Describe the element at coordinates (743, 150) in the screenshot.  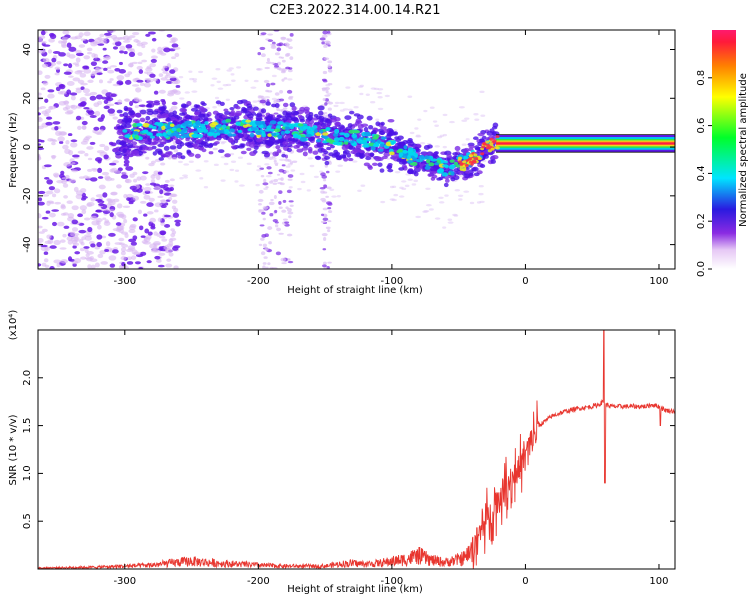
I see `colorbar-label: Normalized spectral amplitude` at that location.